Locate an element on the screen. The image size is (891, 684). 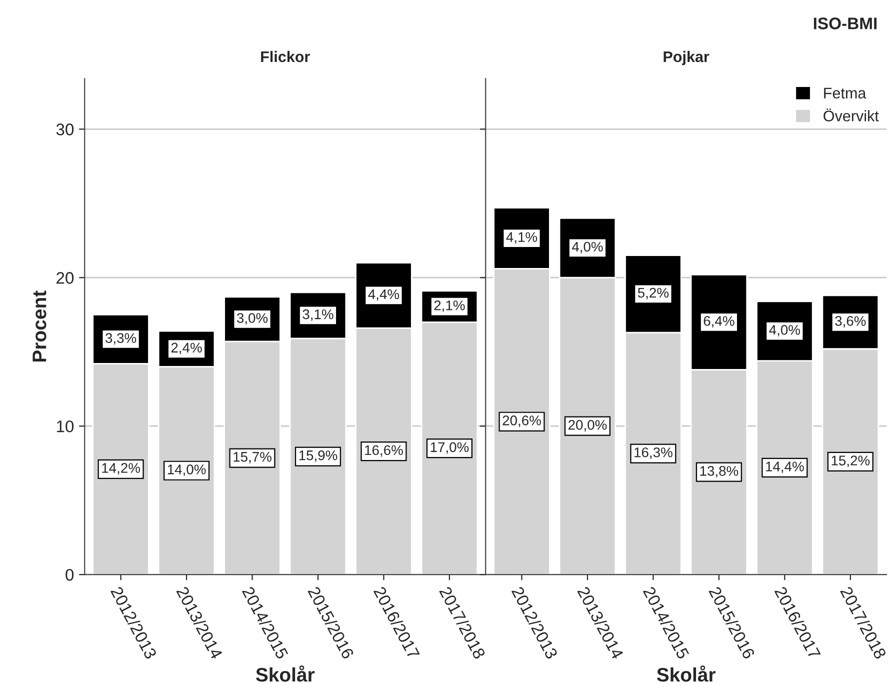
data-label: 20,6% is located at coordinates (521, 421).